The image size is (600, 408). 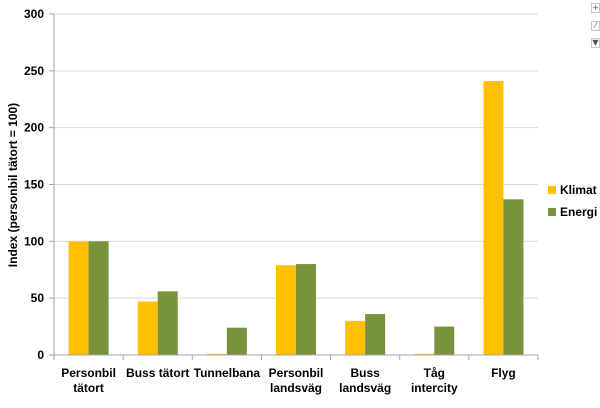 I want to click on y-tick-label: 250, so click(x=34, y=71).